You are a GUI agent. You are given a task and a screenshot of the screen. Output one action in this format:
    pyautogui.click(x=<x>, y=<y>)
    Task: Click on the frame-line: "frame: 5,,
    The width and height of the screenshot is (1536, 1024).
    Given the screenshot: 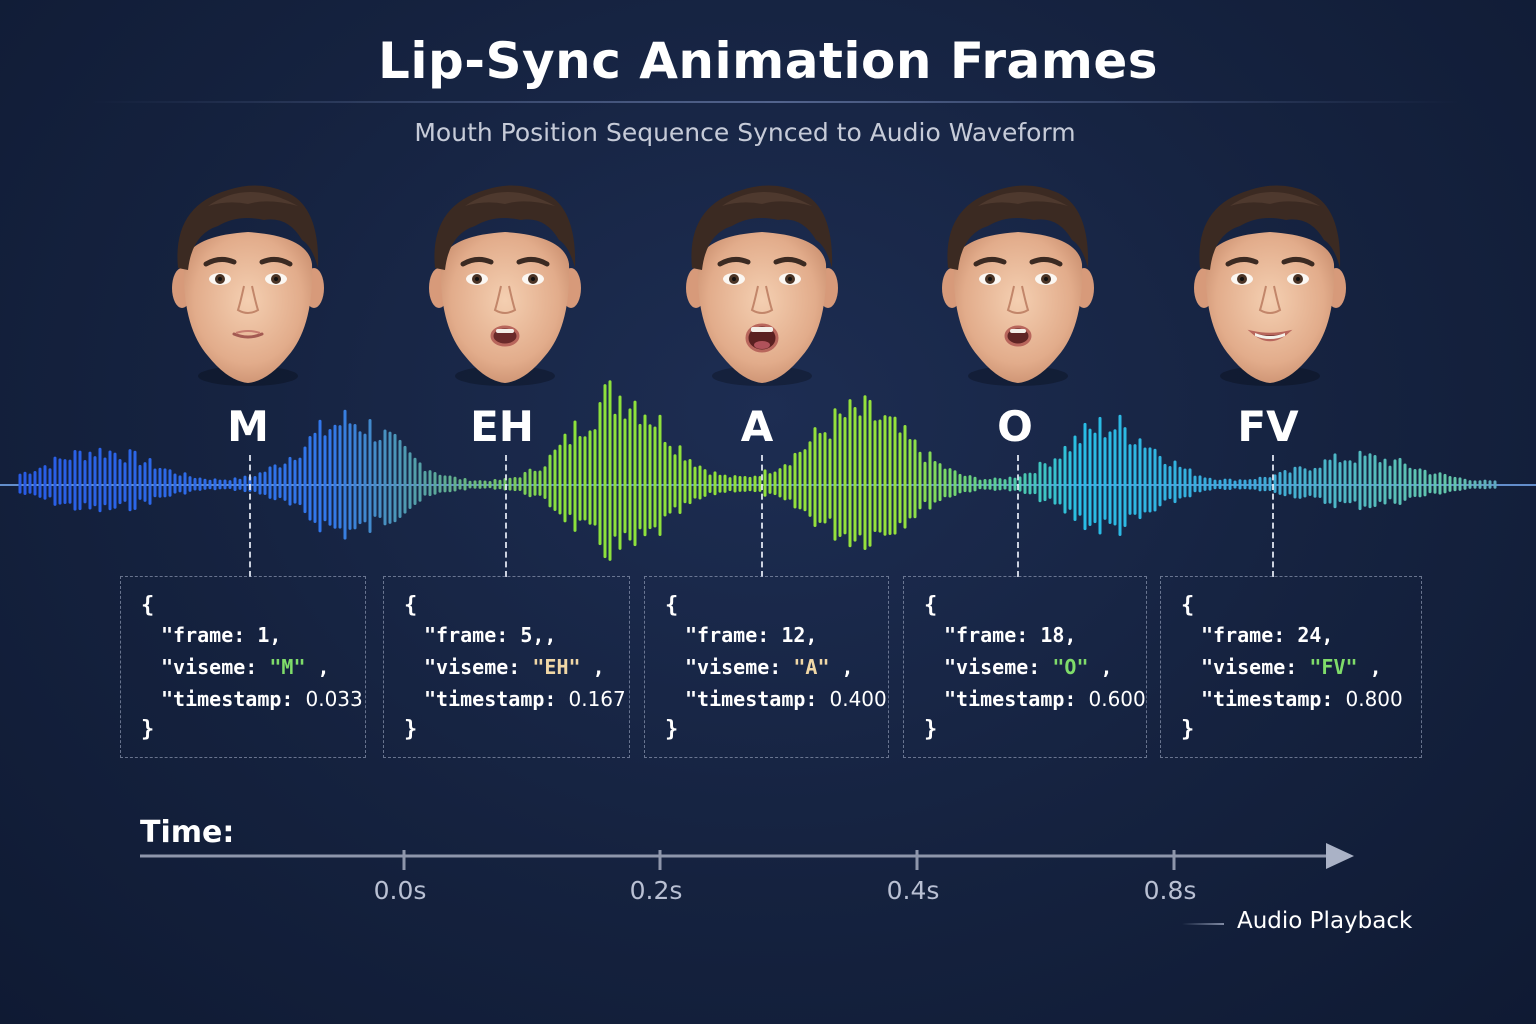 What is the action you would take?
    pyautogui.click(x=490, y=635)
    